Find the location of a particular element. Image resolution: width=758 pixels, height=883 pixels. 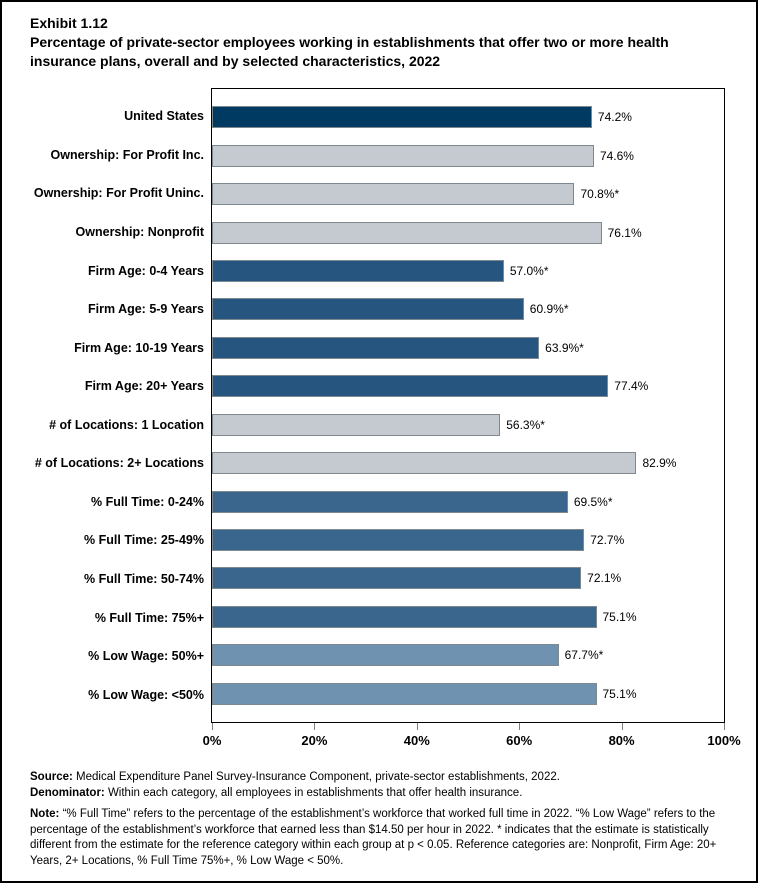

bar-value-label: 60.9%* is located at coordinates (549, 309).